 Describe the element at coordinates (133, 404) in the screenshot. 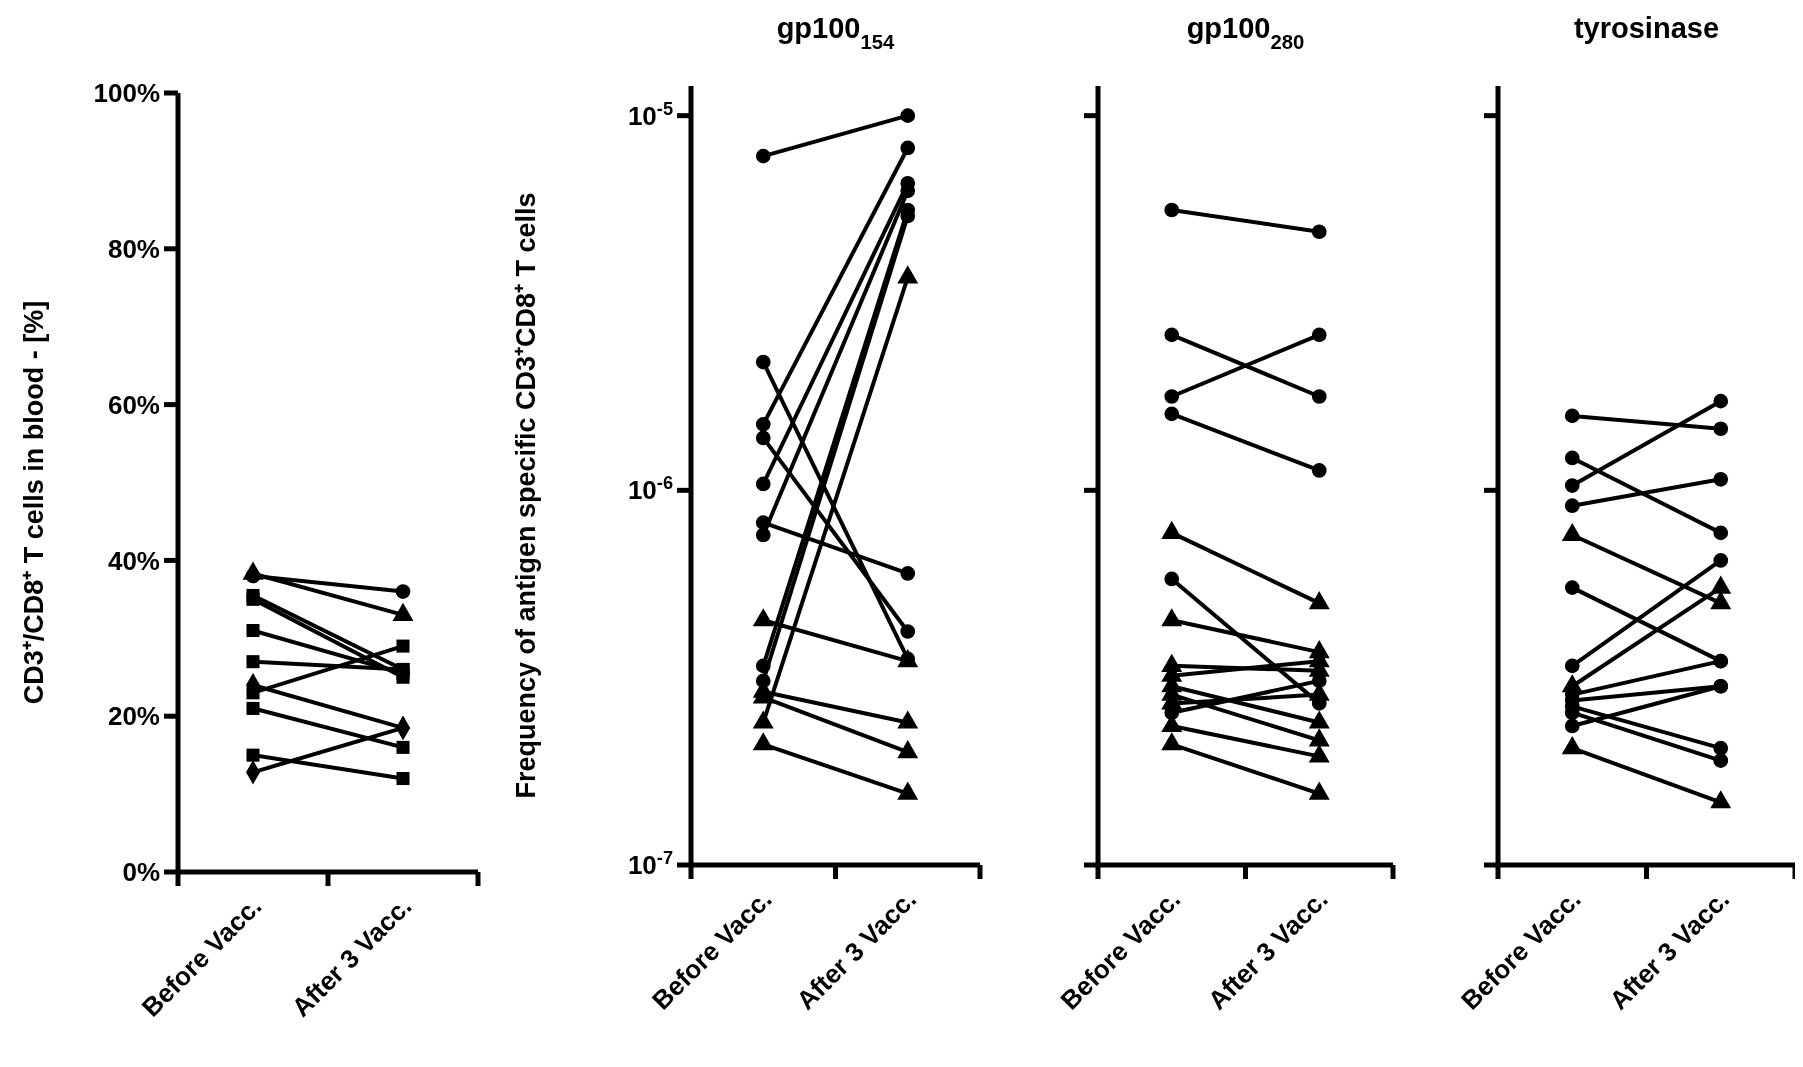

I see `y-tick-label: 60%` at that location.